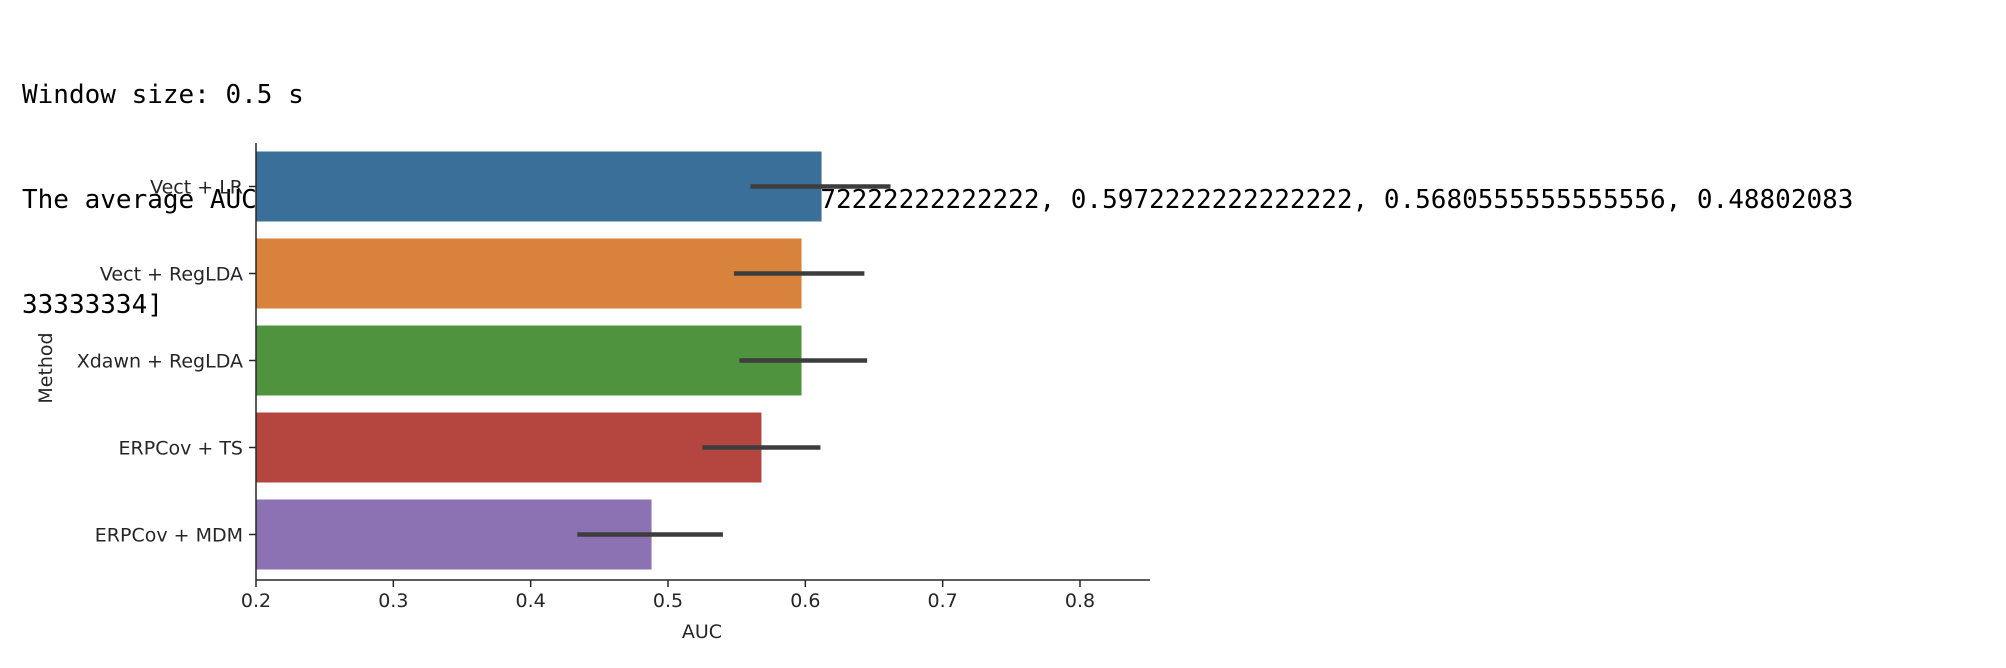 The width and height of the screenshot is (2006, 668). I want to click on x-tick-label: 0.7, so click(943, 601).